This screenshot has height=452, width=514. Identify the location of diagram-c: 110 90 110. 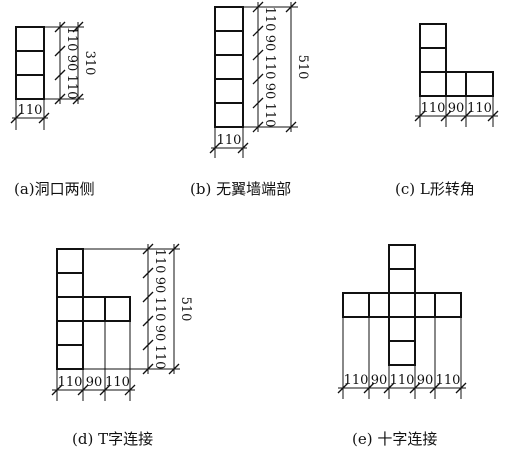
(456, 75).